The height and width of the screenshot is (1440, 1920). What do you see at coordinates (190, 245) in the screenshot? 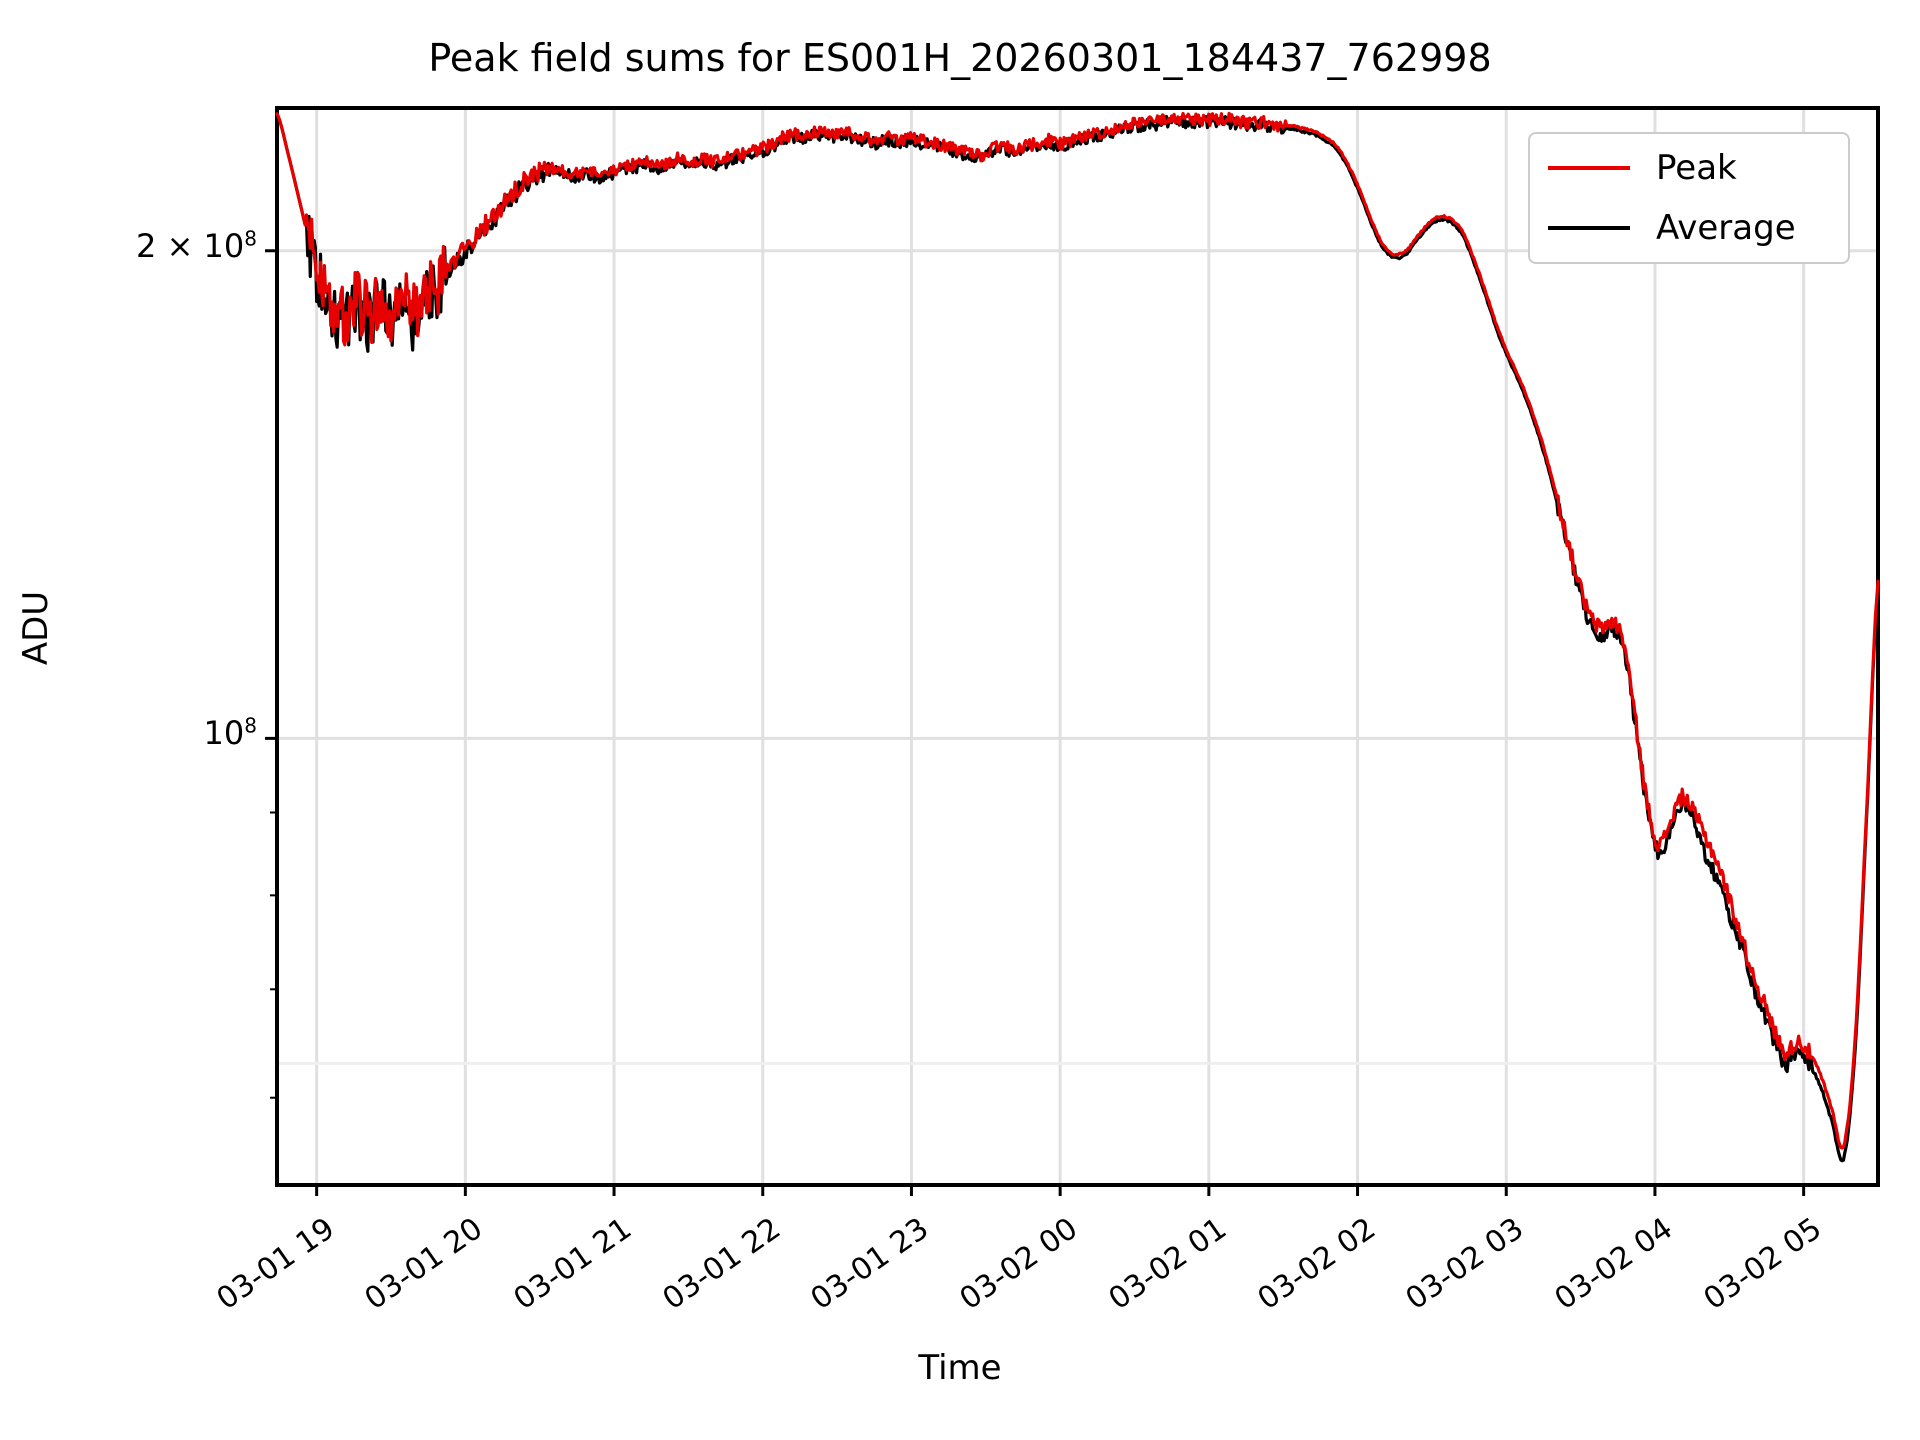
I see `y-tick-mantissa: 2 × 10` at bounding box center [190, 245].